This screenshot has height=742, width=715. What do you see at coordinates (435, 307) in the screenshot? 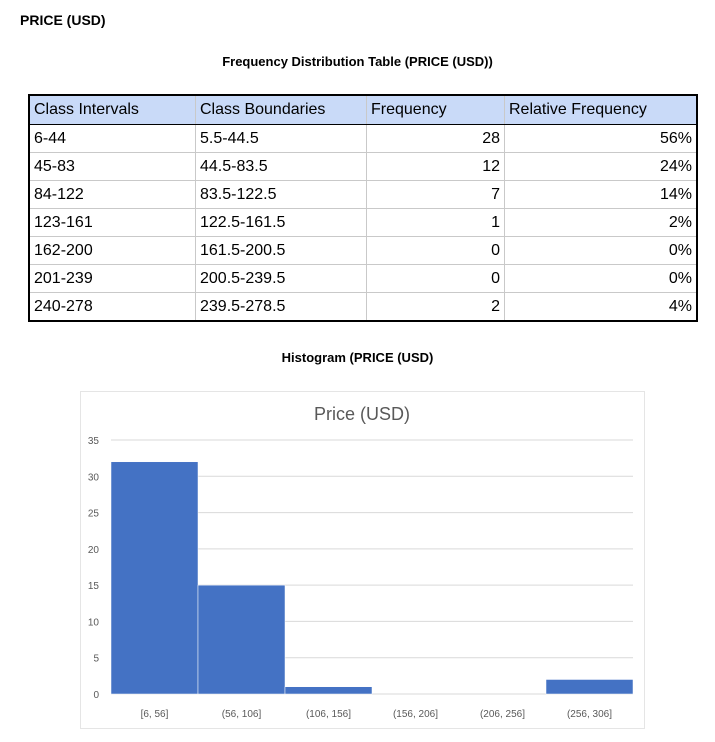
I see `cell-frequency: 2` at bounding box center [435, 307].